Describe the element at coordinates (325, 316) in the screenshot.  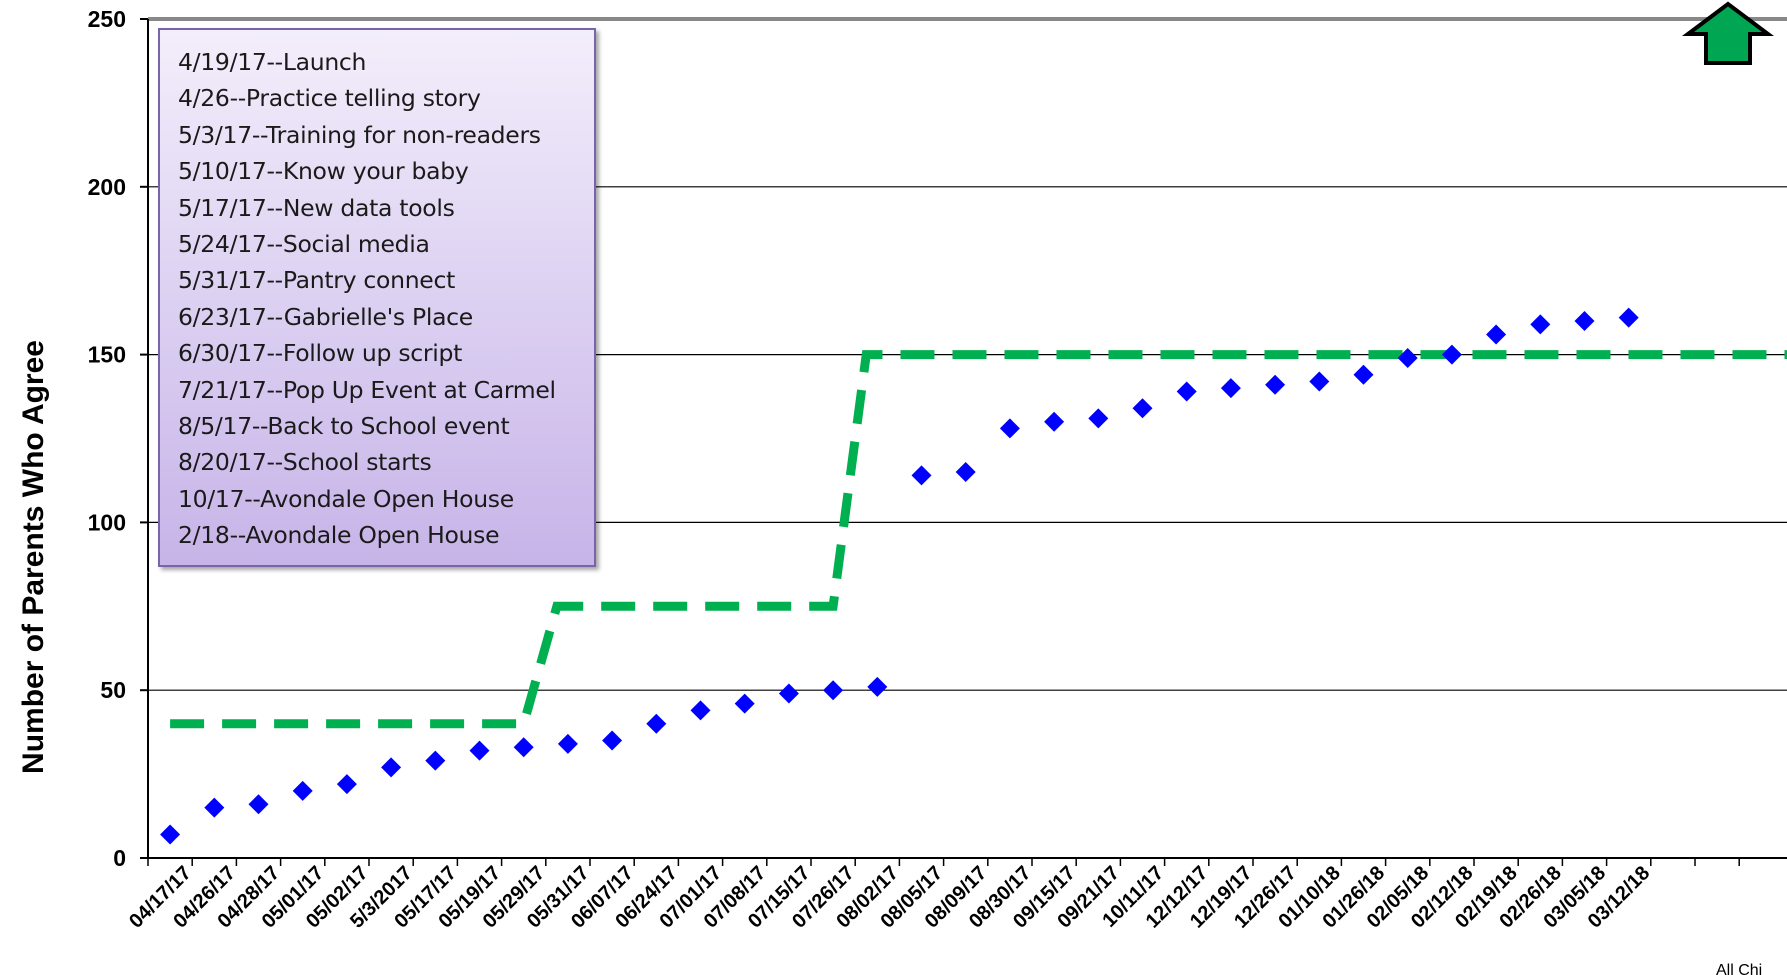
I see `annotation-item: 6/23/17--Gabrielle's Place` at that location.